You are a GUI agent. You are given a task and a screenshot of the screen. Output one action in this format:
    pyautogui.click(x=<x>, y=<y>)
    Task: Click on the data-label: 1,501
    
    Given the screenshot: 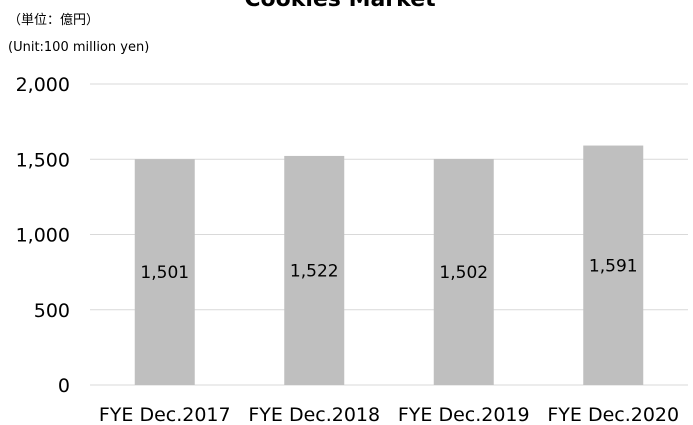 What is the action you would take?
    pyautogui.click(x=164, y=273)
    